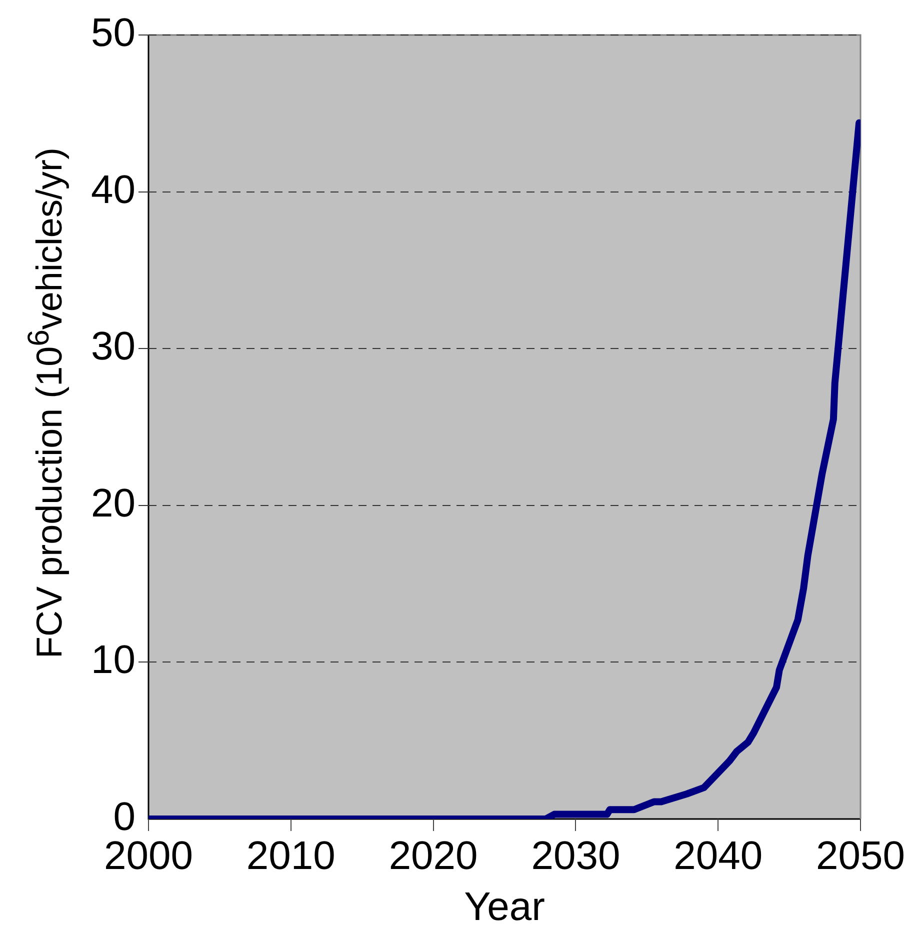 This screenshot has height=941, width=917. Describe the element at coordinates (113, 33) in the screenshot. I see `y-tick-label: 50` at that location.